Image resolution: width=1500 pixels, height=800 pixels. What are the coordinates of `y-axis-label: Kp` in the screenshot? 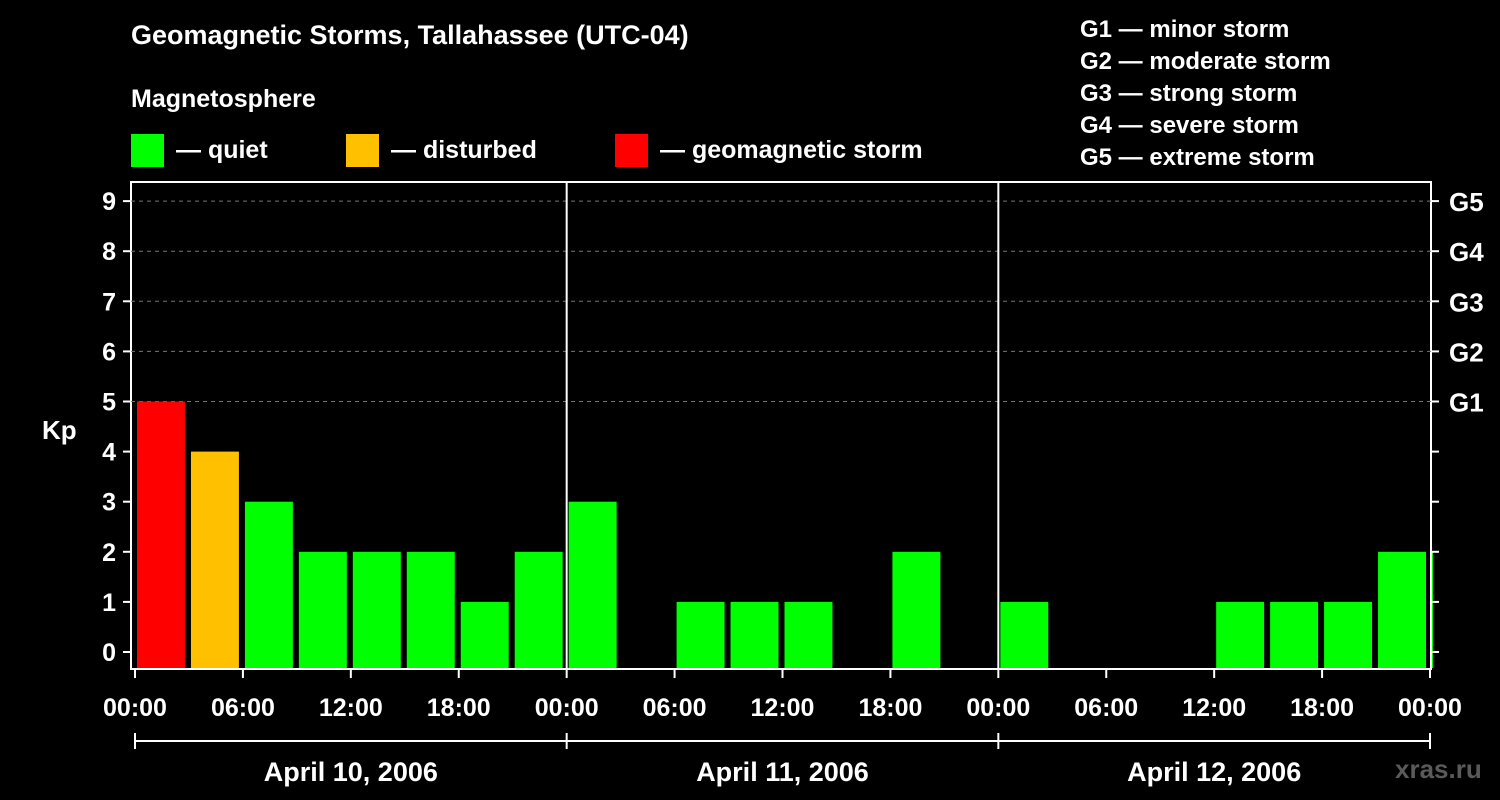 It's located at (59, 430).